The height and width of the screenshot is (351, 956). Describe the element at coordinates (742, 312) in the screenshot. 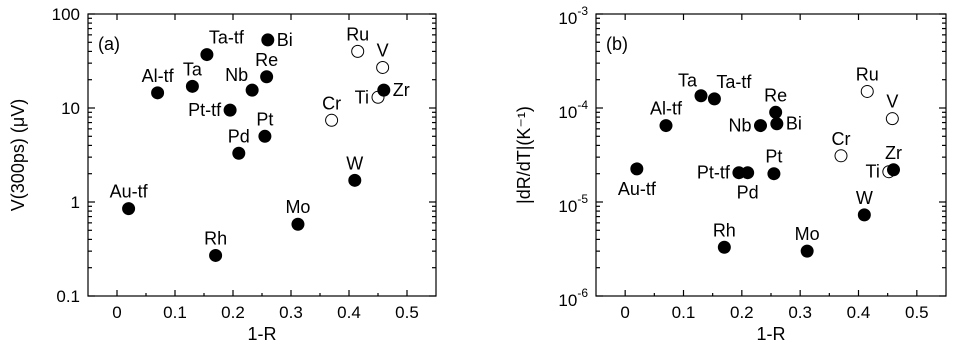

I see `panel-b-x-tick-label: 0.2` at that location.